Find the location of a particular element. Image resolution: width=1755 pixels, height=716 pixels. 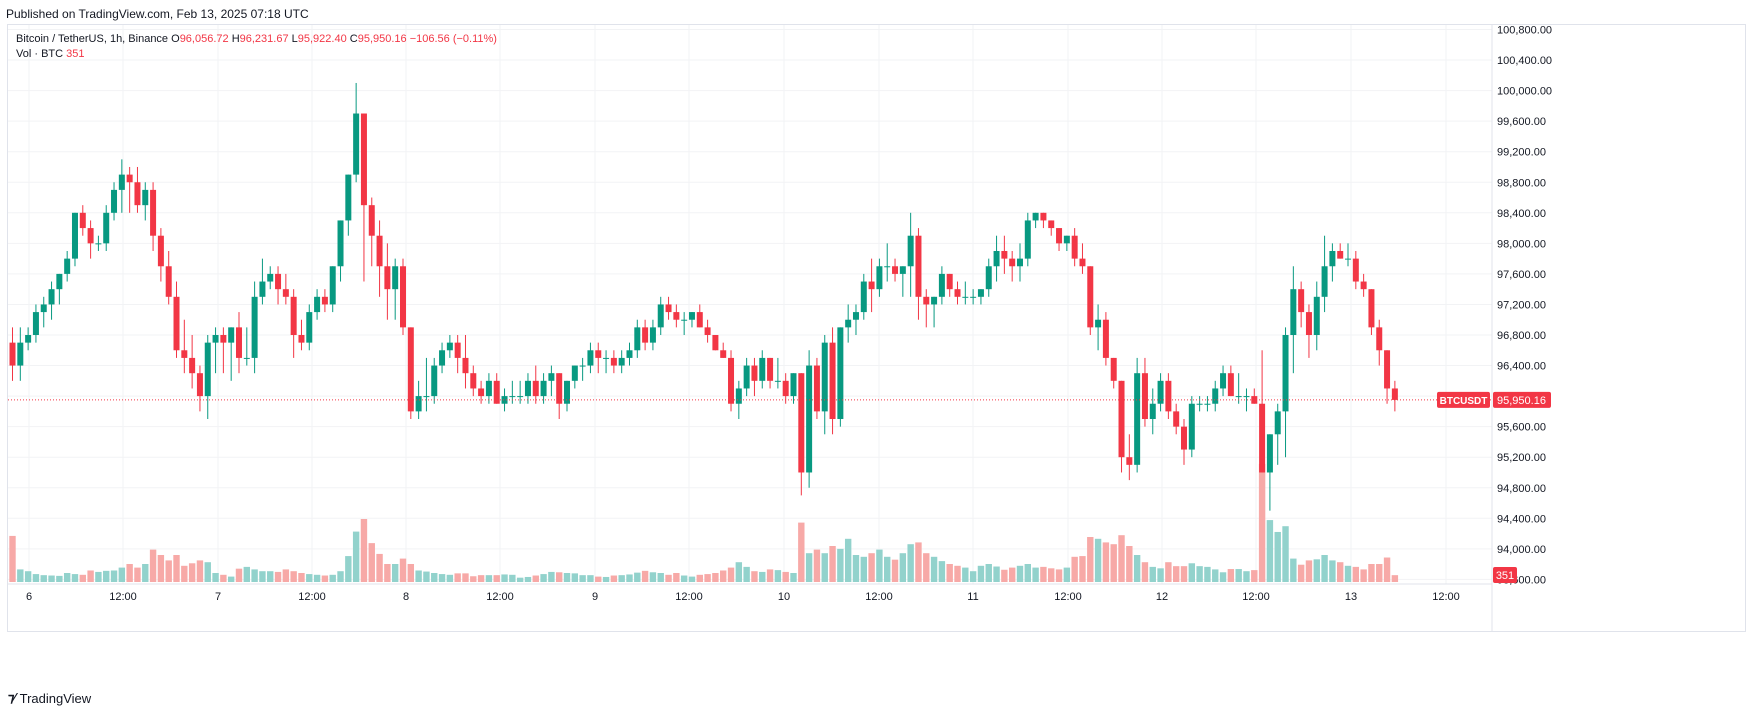

symbol-tag-bg is located at coordinates (1463, 399).